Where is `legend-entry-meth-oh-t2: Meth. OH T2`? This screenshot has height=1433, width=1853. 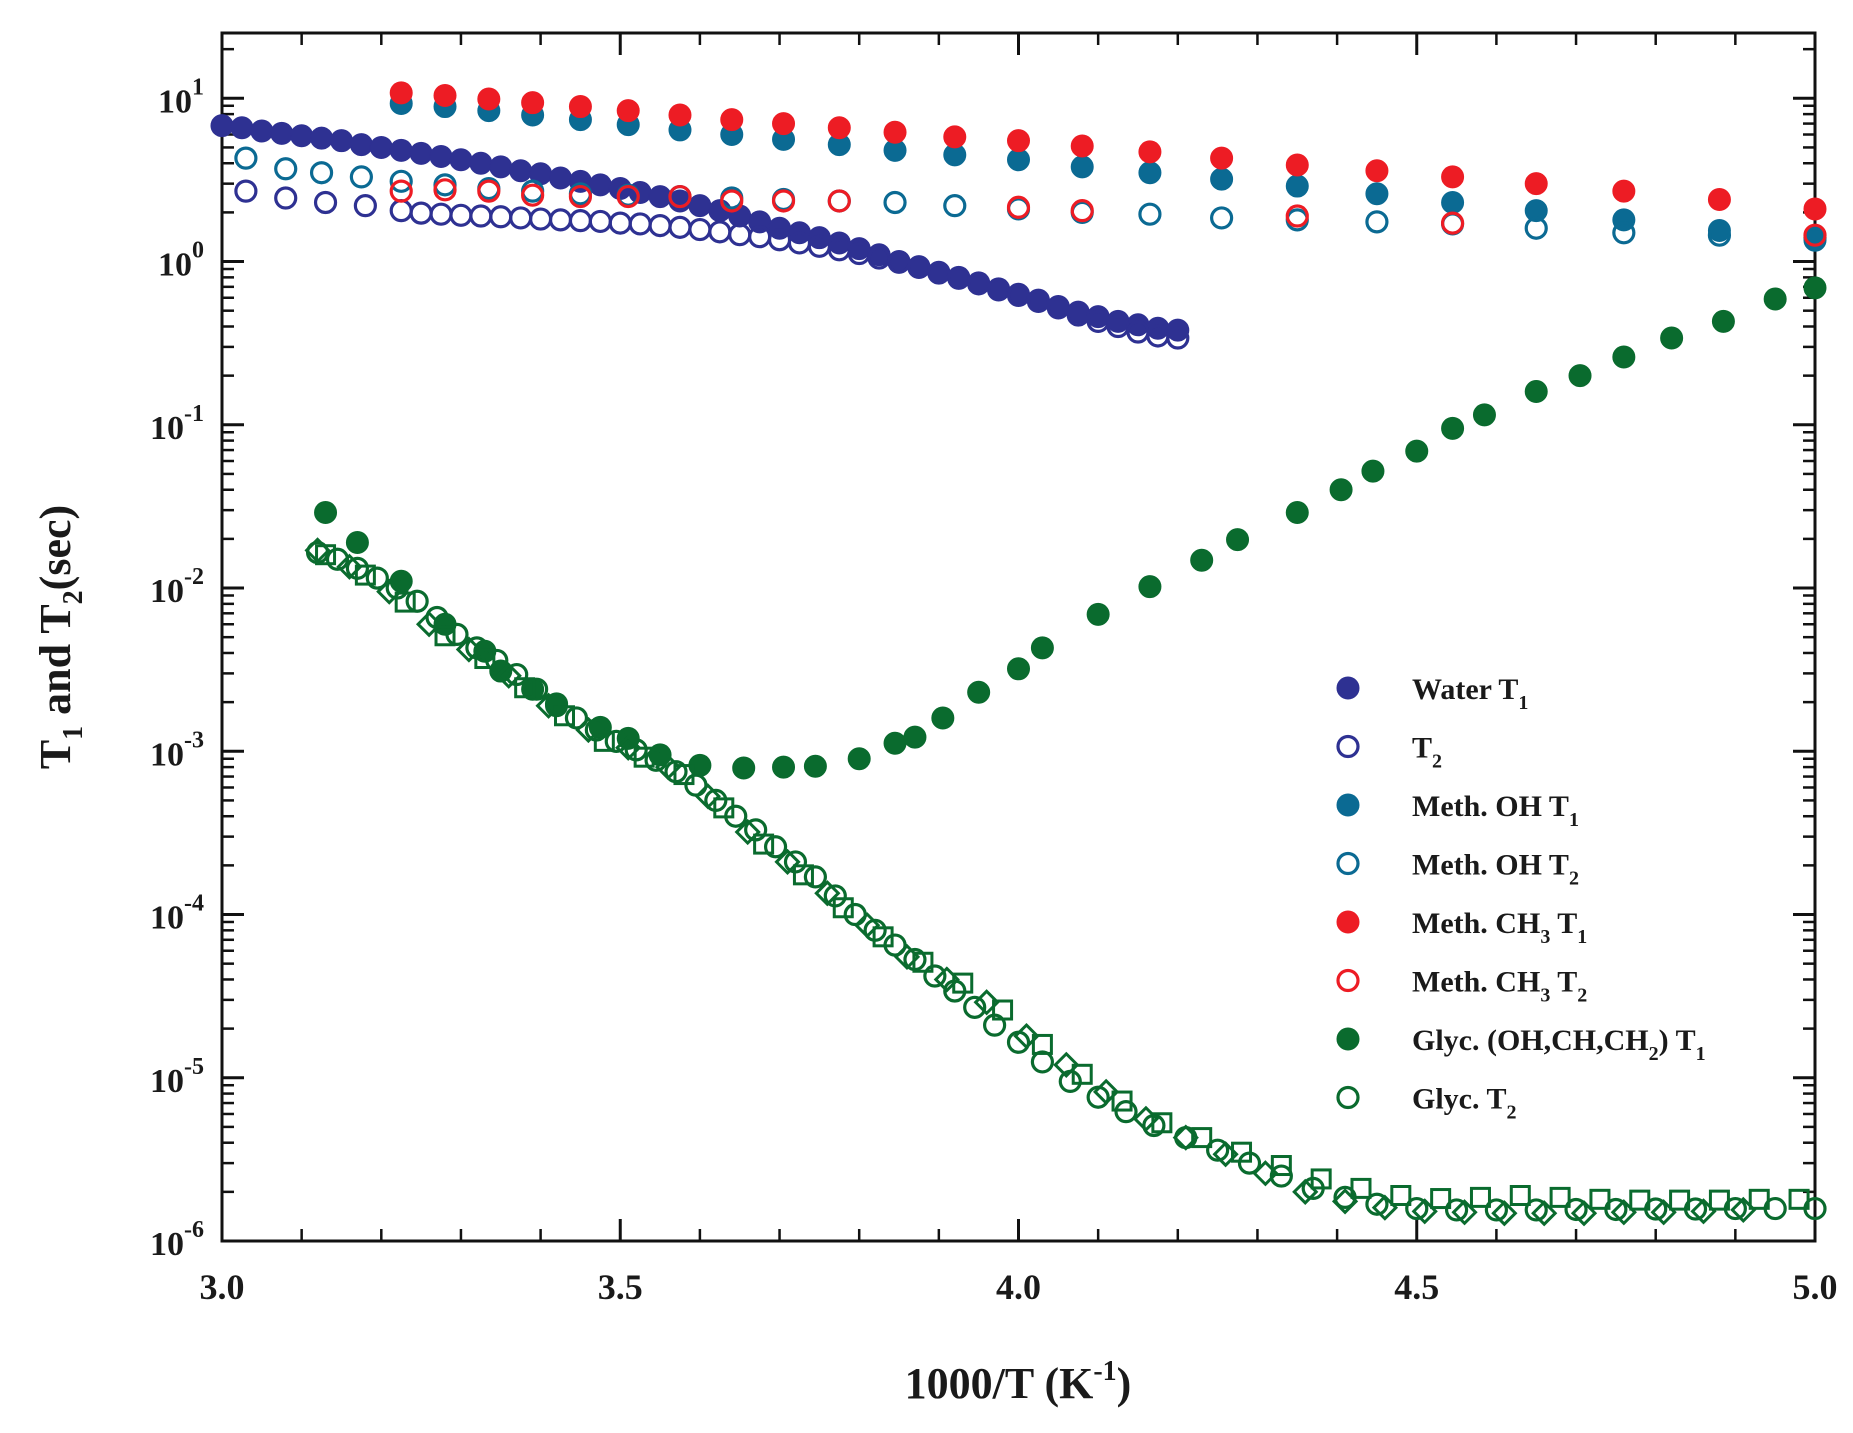 legend-entry-meth-oh-t2: Meth. OH T2 is located at coordinates (1457, 869).